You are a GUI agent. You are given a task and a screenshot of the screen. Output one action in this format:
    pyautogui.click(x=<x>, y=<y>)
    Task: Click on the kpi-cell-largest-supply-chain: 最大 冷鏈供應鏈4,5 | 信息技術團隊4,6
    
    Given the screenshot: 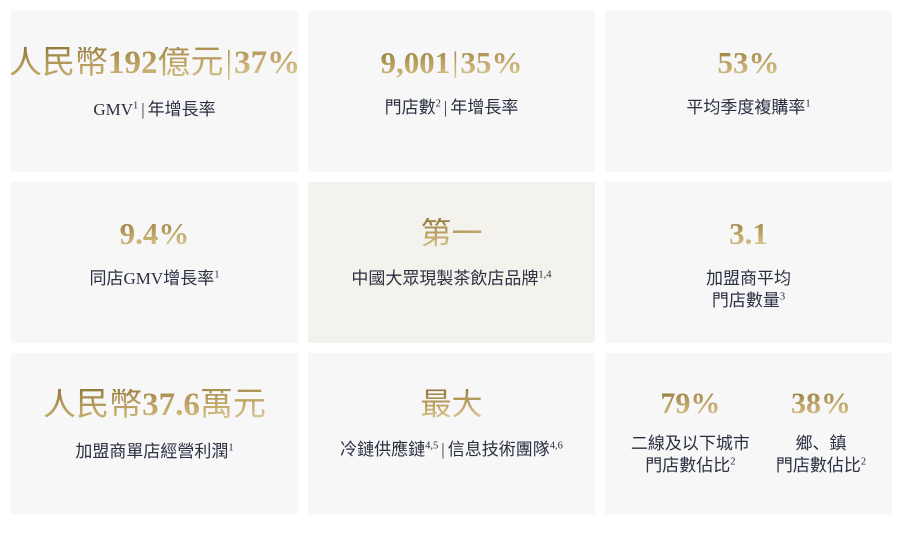 What is the action you would take?
    pyautogui.click(x=451, y=433)
    